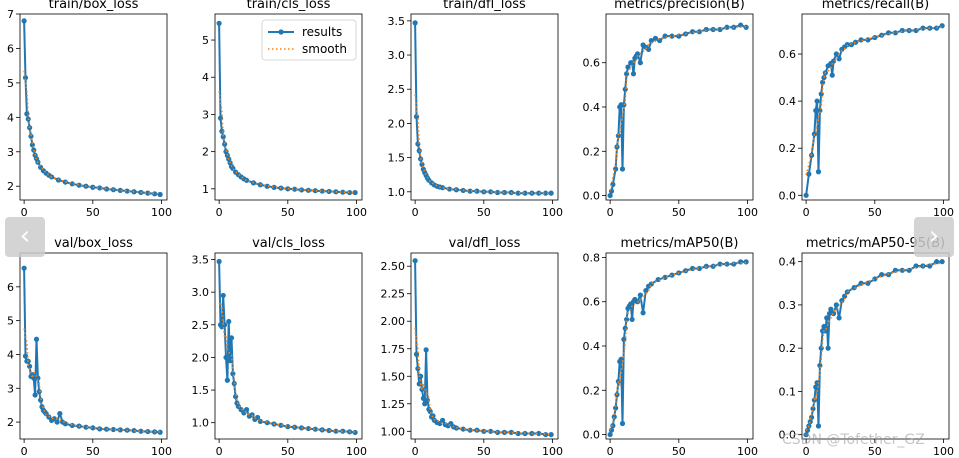 The image size is (959, 458). What do you see at coordinates (393, 349) in the screenshot?
I see `y-tick-label: 1.75` at bounding box center [393, 349].